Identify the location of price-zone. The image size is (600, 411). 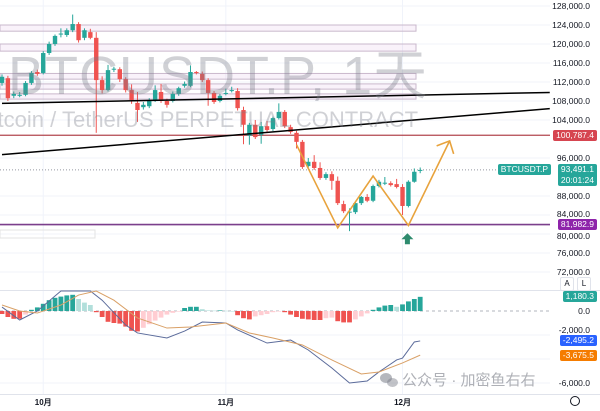
(208, 47).